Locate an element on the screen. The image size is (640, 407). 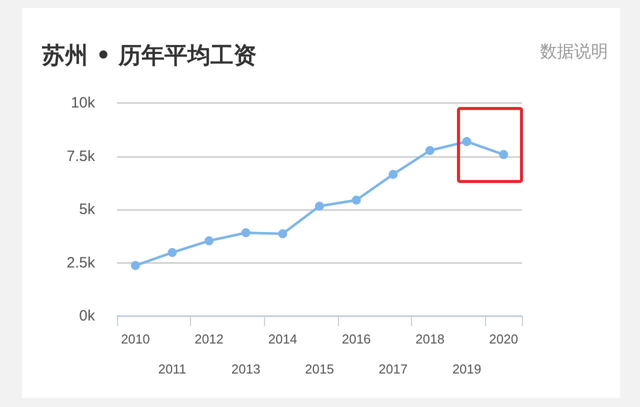
y-tick-label: 10k is located at coordinates (83, 103).